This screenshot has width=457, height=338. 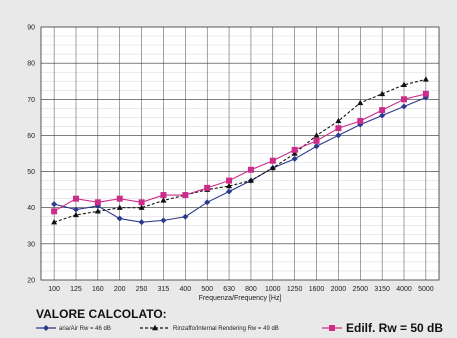 What do you see at coordinates (207, 289) in the screenshot?
I see `x-tick-label: 500` at bounding box center [207, 289].